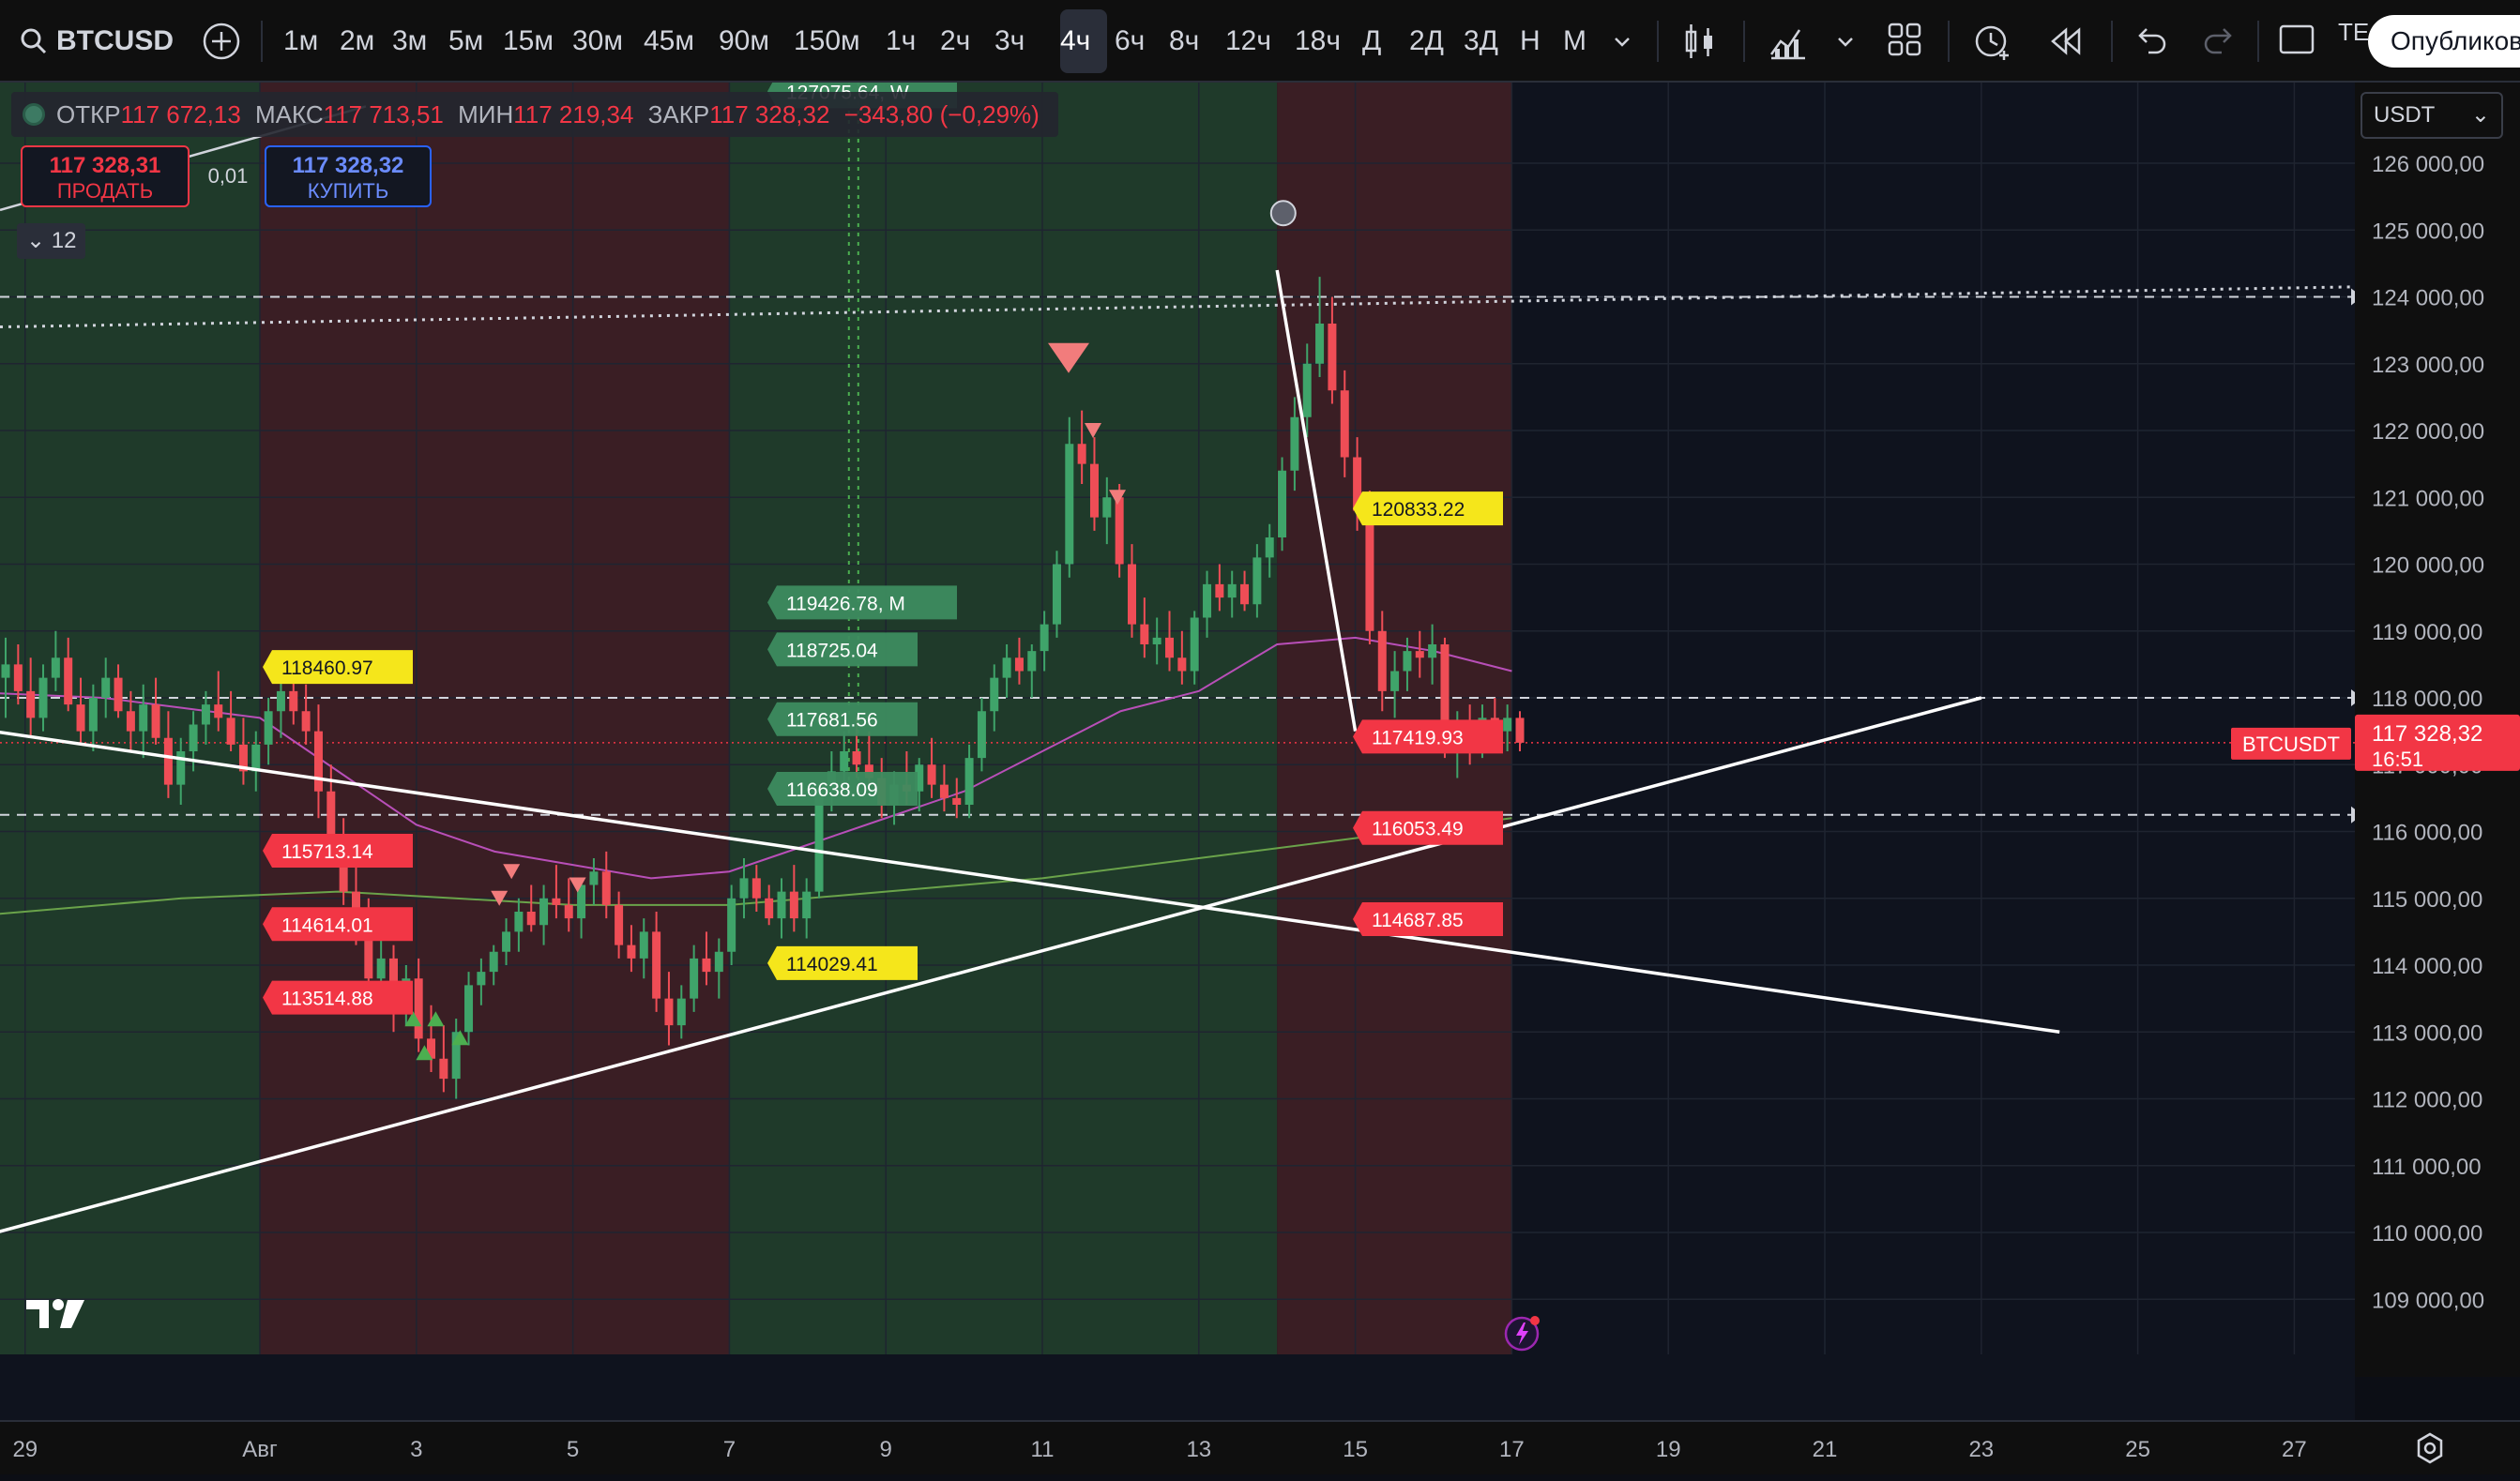 This screenshot has width=2520, height=1481. Describe the element at coordinates (597, 40) in the screenshot. I see `timeframe-5: 30м` at that location.